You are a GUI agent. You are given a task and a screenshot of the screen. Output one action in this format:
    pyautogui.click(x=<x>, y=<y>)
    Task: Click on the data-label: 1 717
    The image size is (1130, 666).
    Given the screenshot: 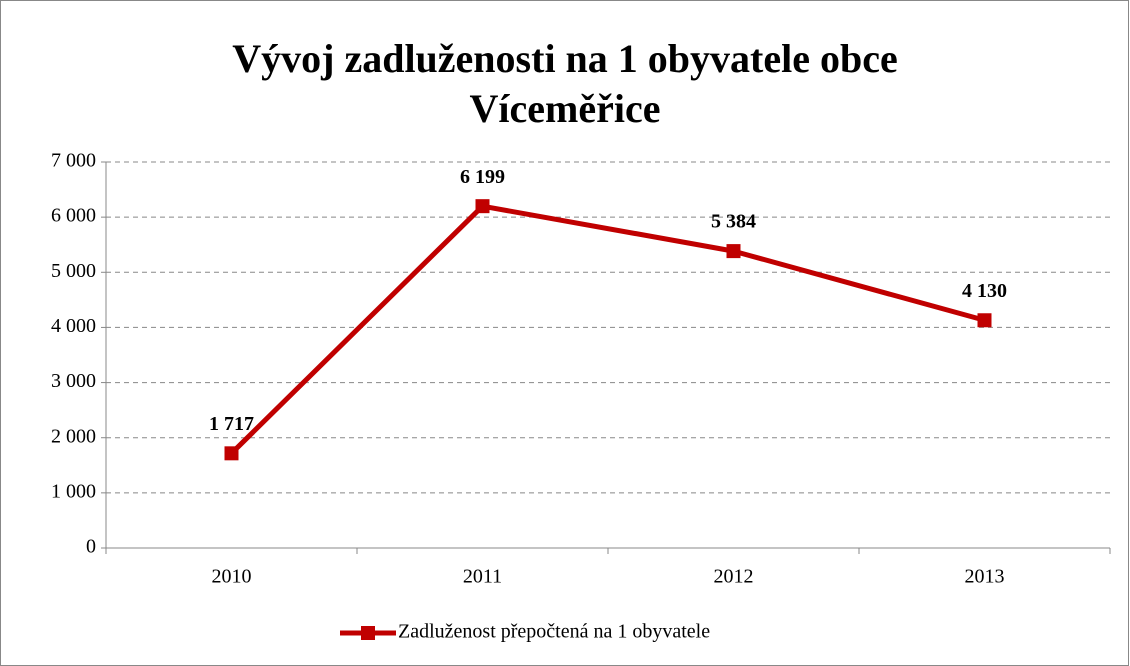 What is the action you would take?
    pyautogui.click(x=231, y=424)
    